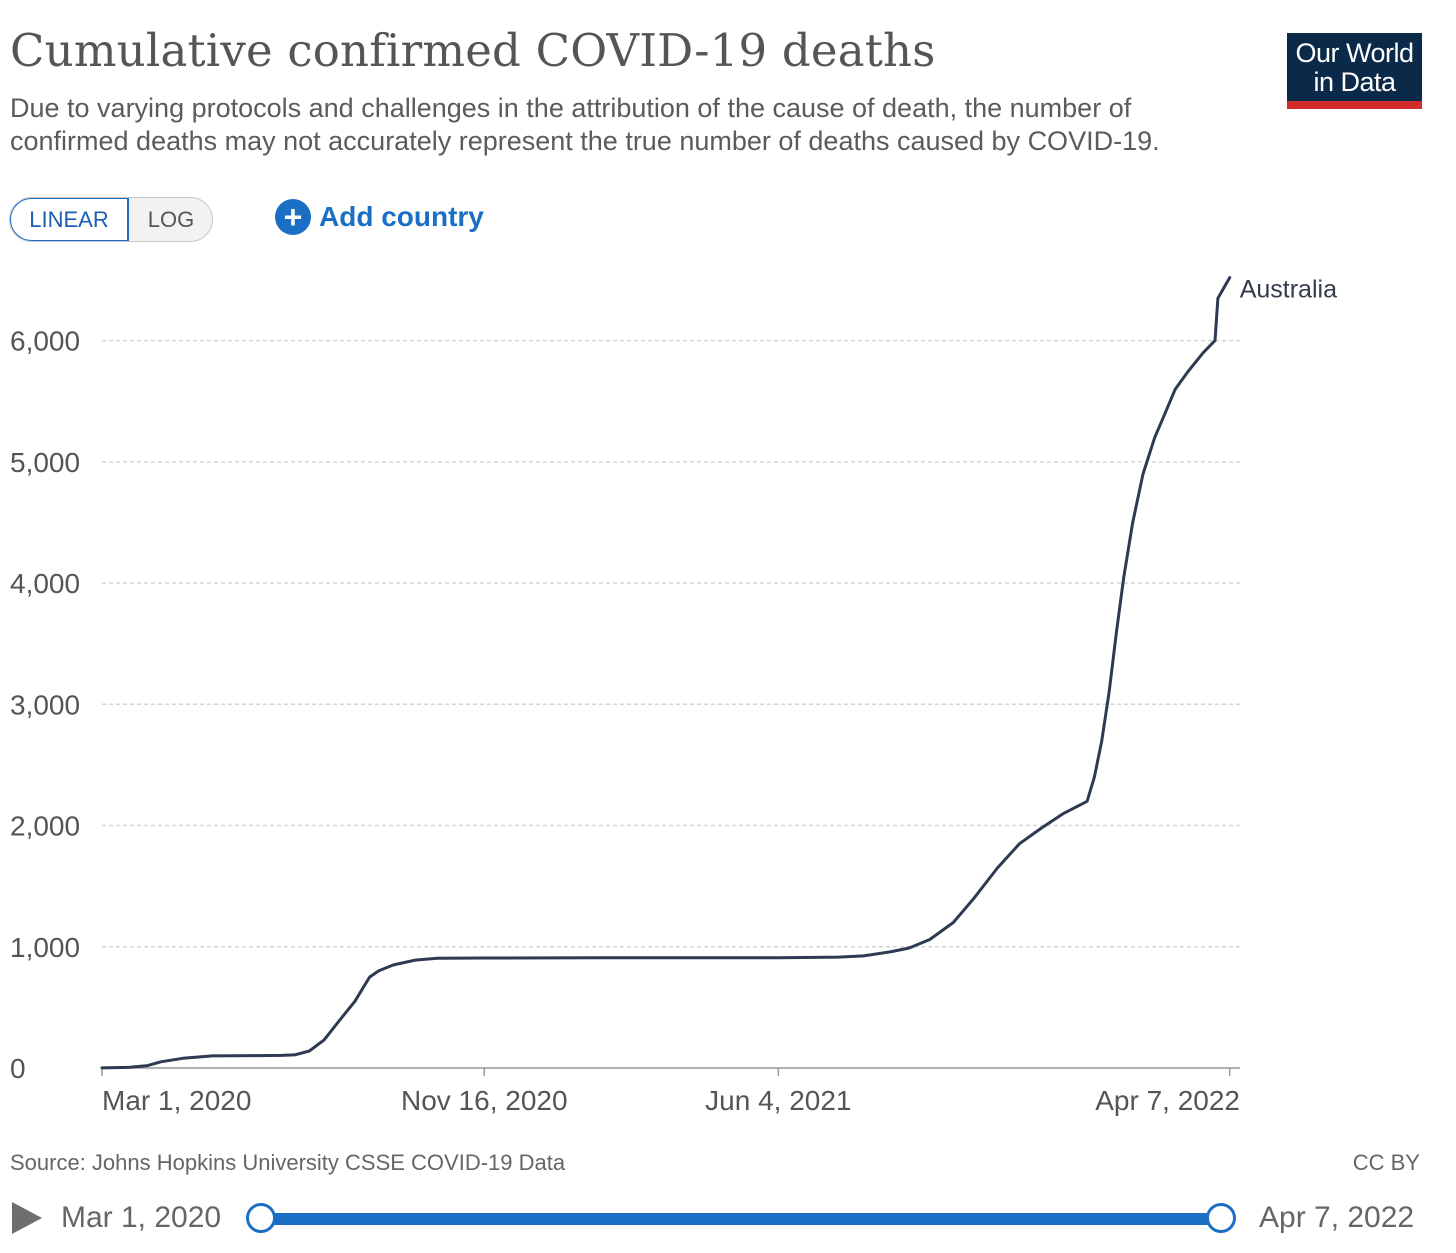  I want to click on y-tick-label: 3,000, so click(45, 704).